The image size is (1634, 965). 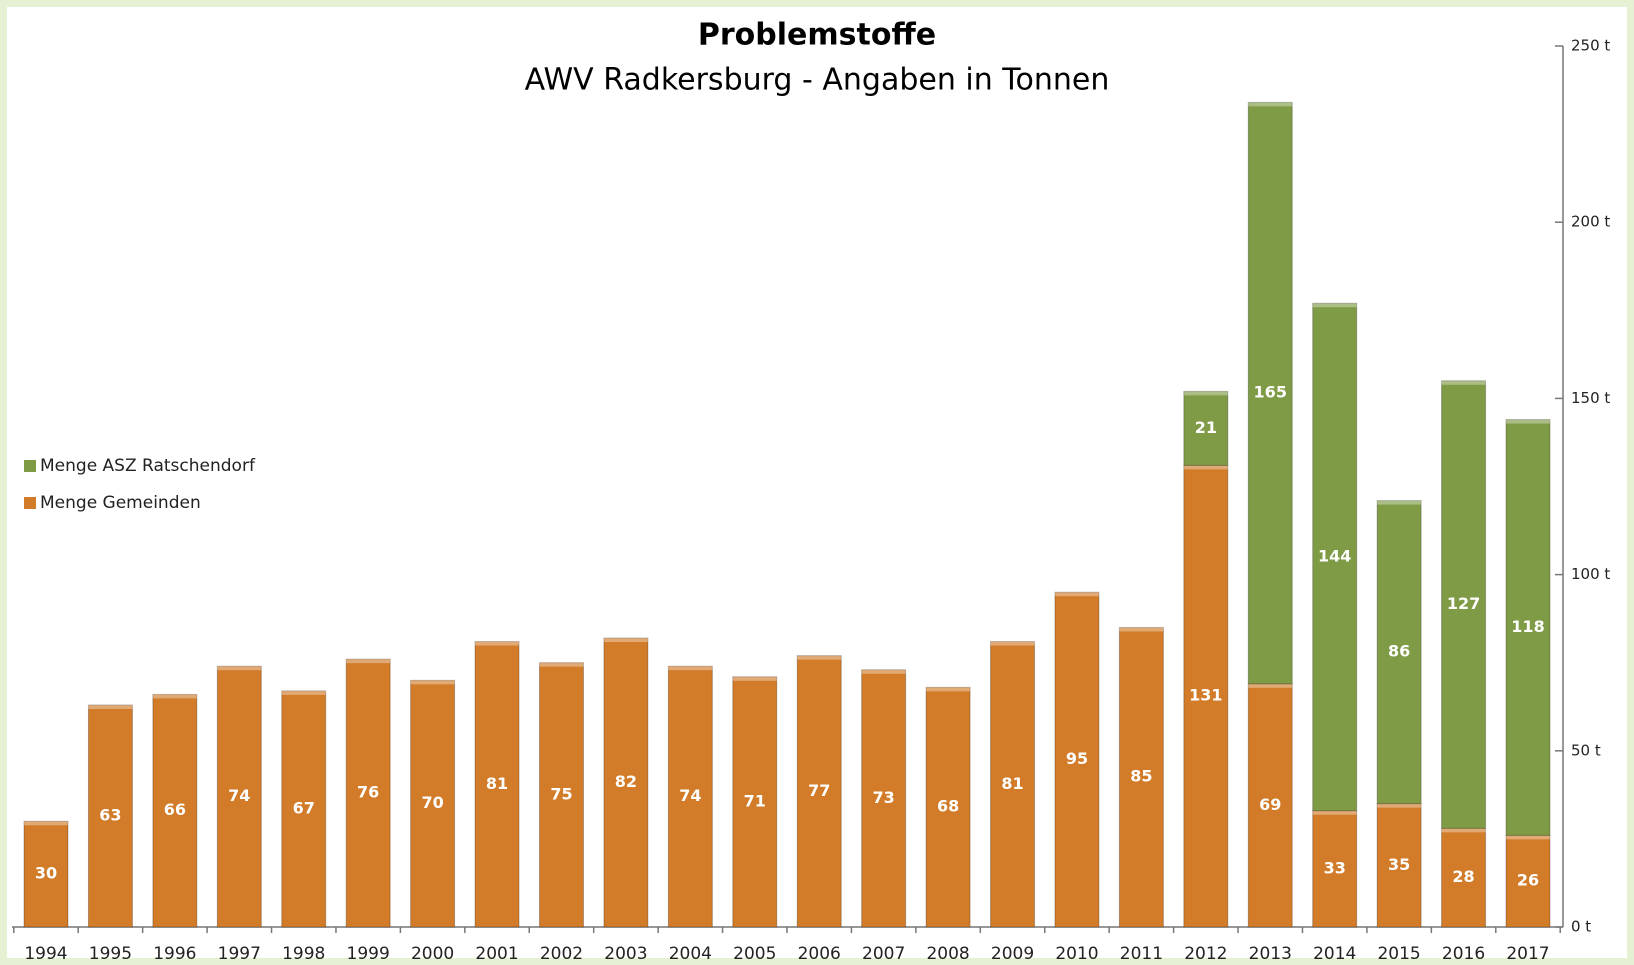 I want to click on data-label: 95, so click(x=1077, y=758).